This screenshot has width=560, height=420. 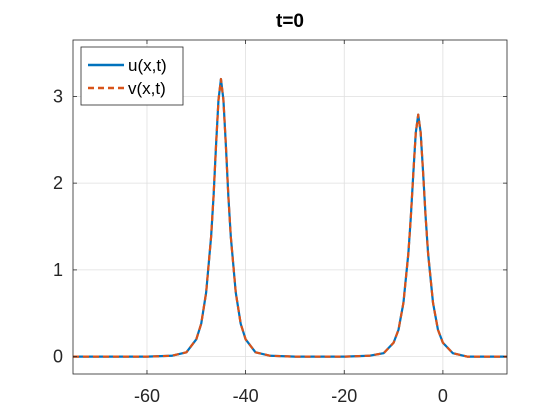 What do you see at coordinates (147, 396) in the screenshot?
I see `x-tick-label-0: -60` at bounding box center [147, 396].